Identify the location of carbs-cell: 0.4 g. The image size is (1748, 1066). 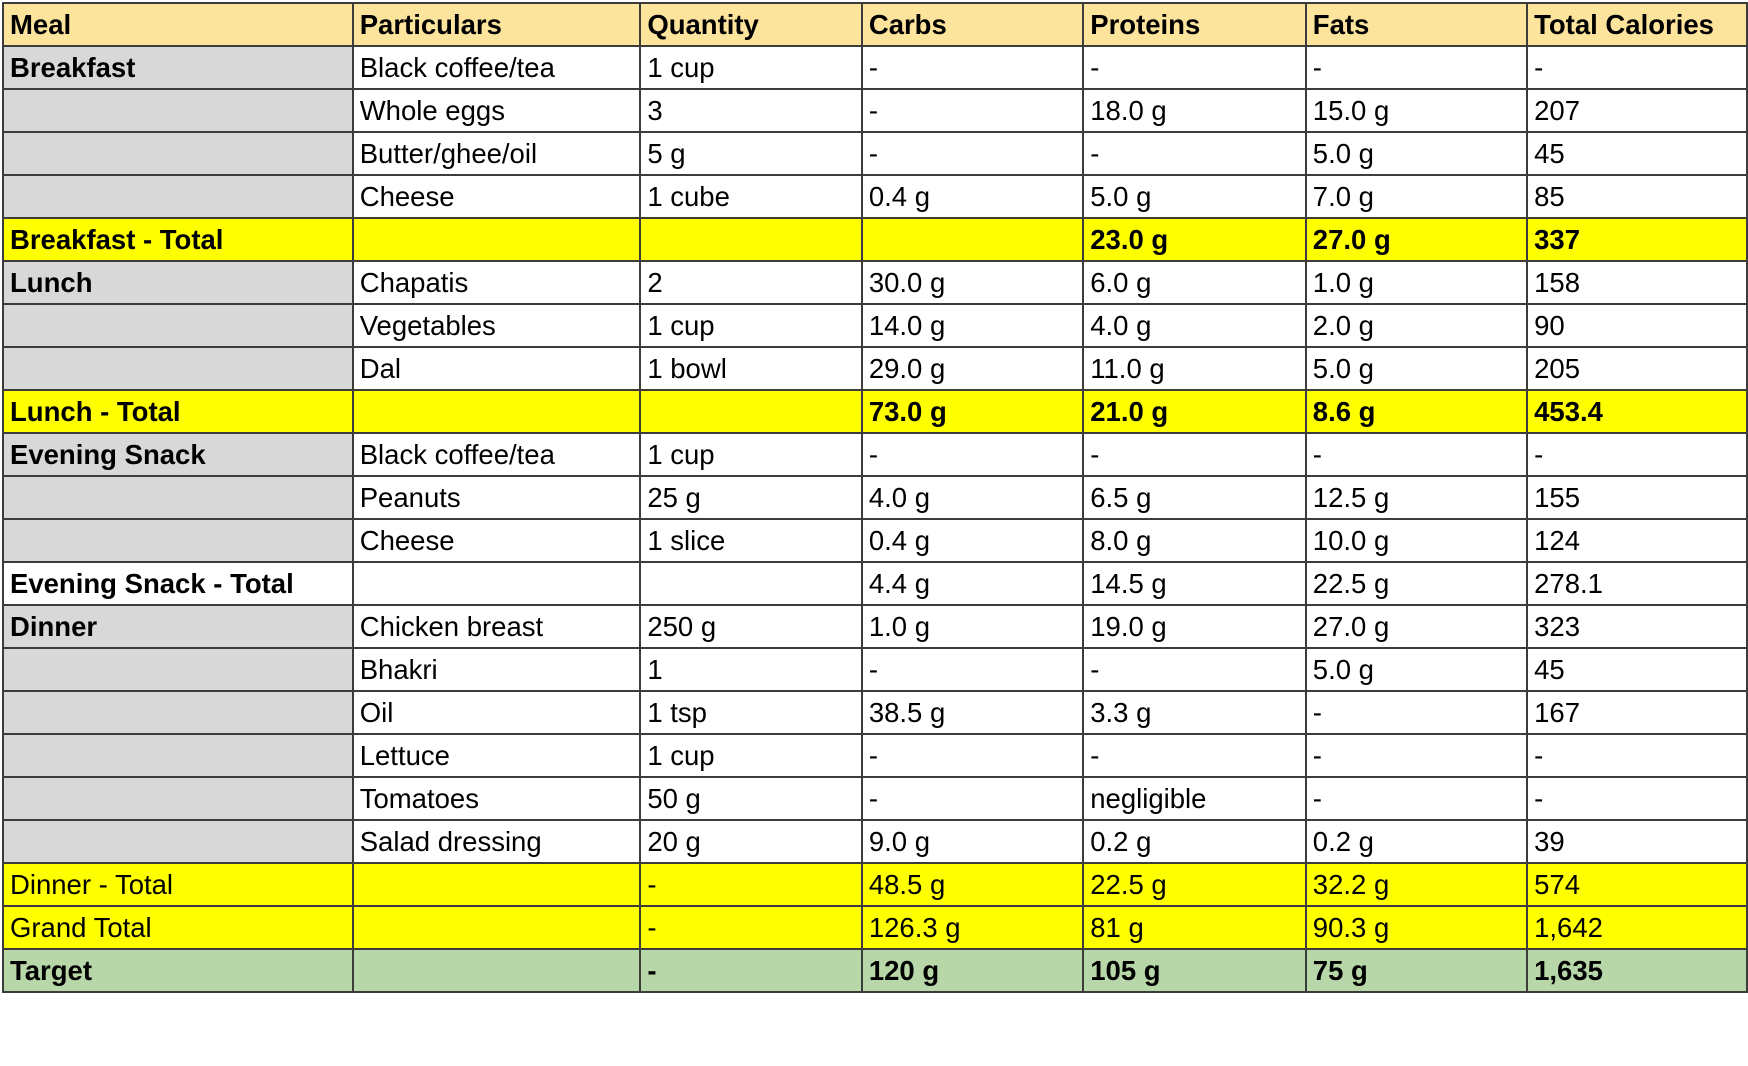
(972, 196).